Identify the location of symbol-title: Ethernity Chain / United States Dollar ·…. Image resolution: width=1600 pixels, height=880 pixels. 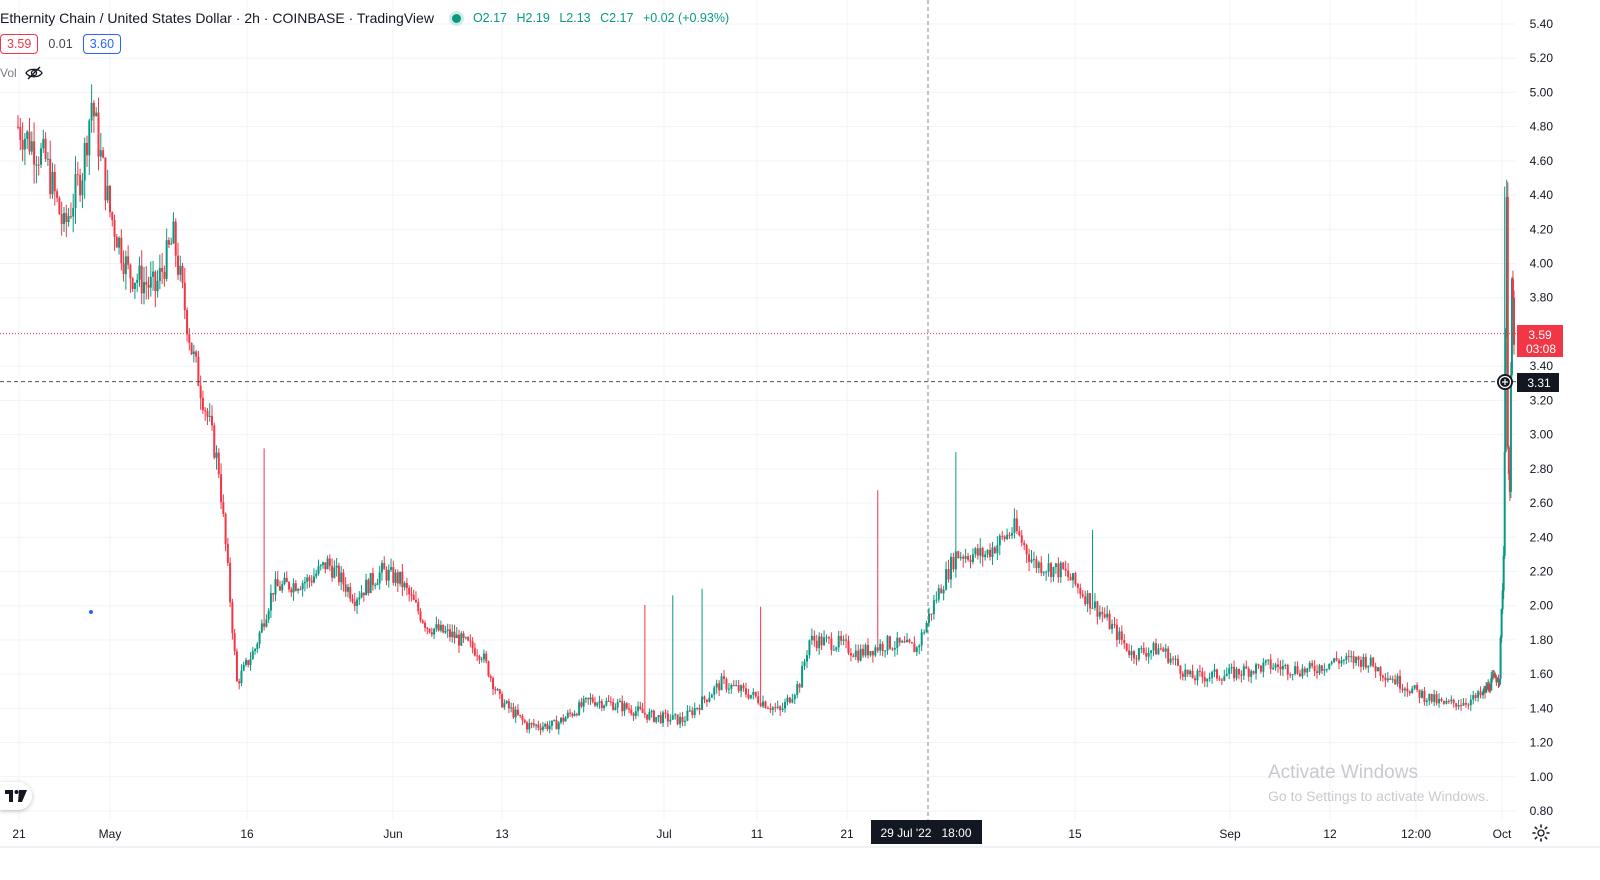
(217, 18).